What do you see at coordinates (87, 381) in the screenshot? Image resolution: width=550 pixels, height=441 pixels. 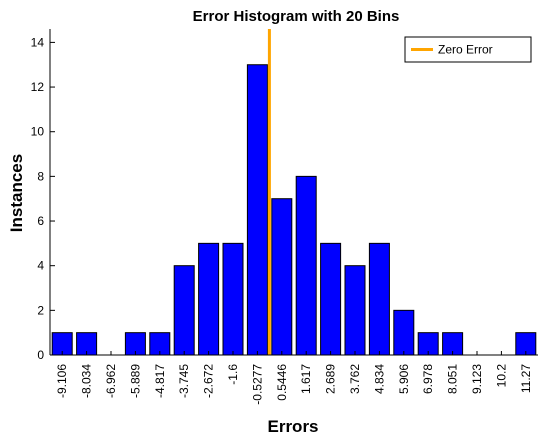 I see `x-tick-label: -8.034` at bounding box center [87, 381].